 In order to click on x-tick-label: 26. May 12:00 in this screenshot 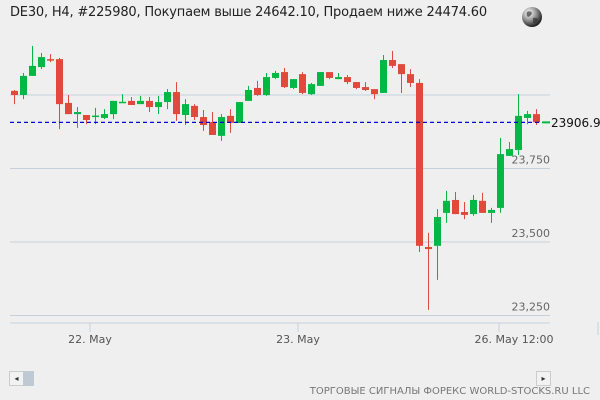, I will do `click(514, 339)`.